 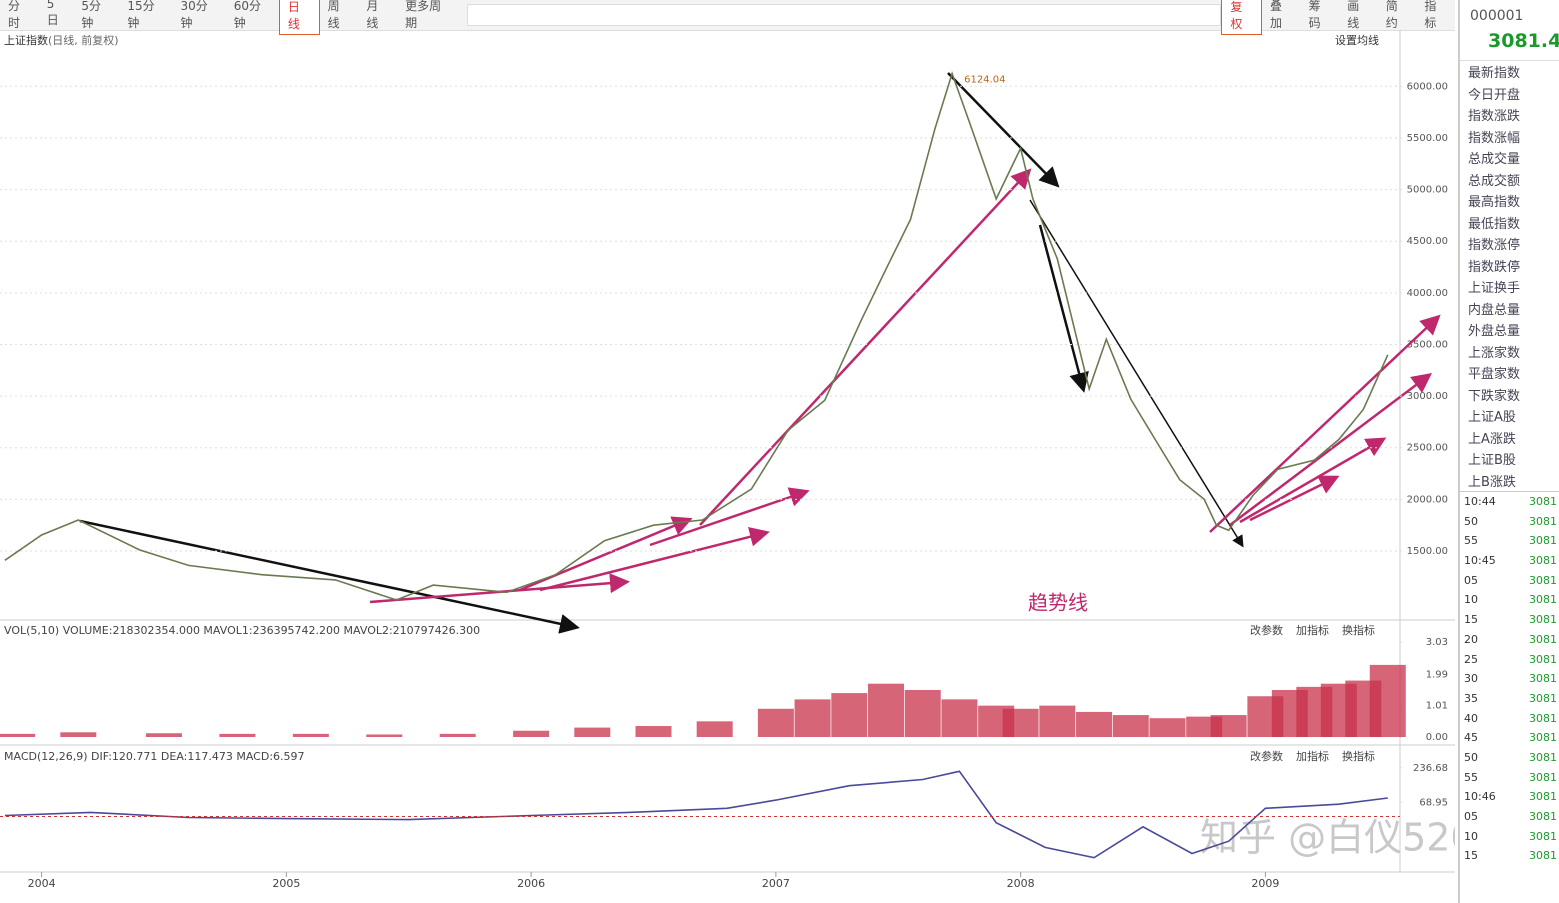 I want to click on tick-row: 15 3081, so click(x=1509, y=620).